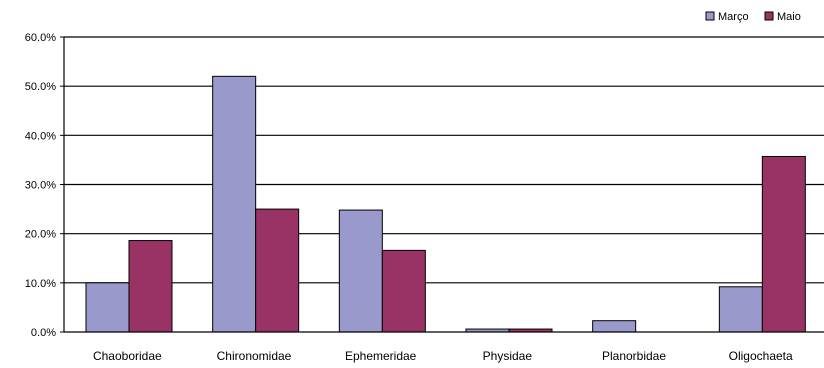 This screenshot has width=824, height=368. I want to click on y-tick-label: 30.0%, so click(40, 186).